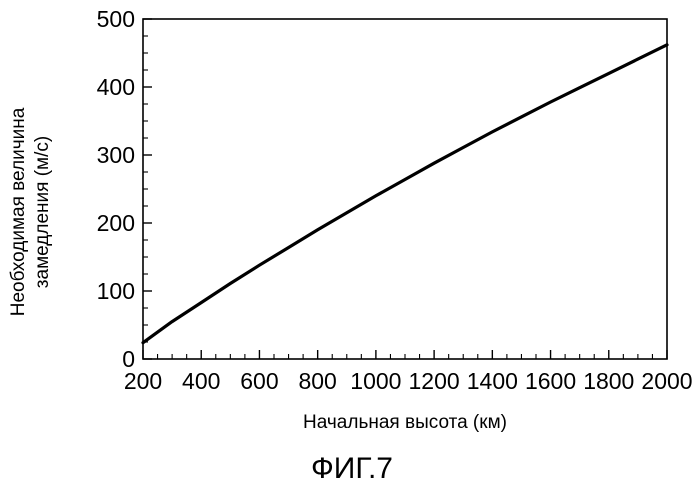 This screenshot has width=700, height=490. I want to click on y-tick-label: 0, so click(128, 359).